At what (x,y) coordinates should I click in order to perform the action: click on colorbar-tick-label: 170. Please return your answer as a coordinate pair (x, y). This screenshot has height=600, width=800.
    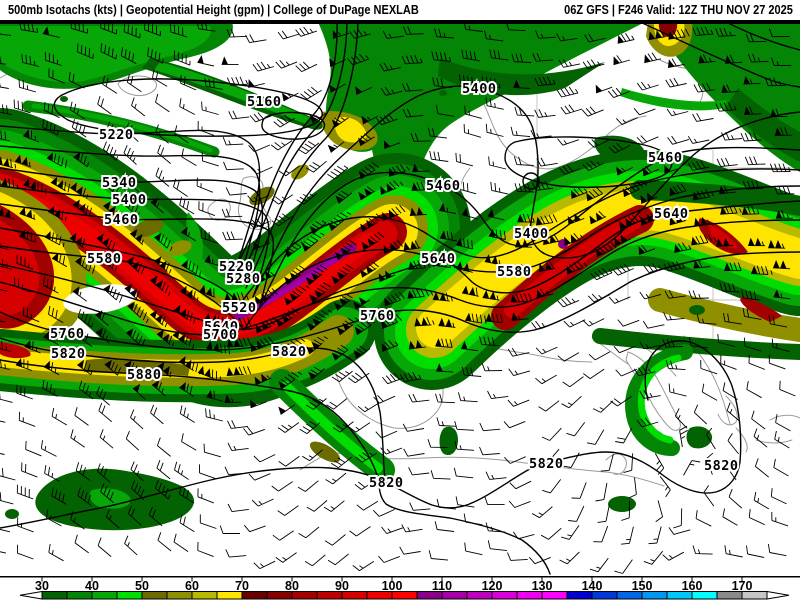
    Looking at the image, I should click on (742, 586).